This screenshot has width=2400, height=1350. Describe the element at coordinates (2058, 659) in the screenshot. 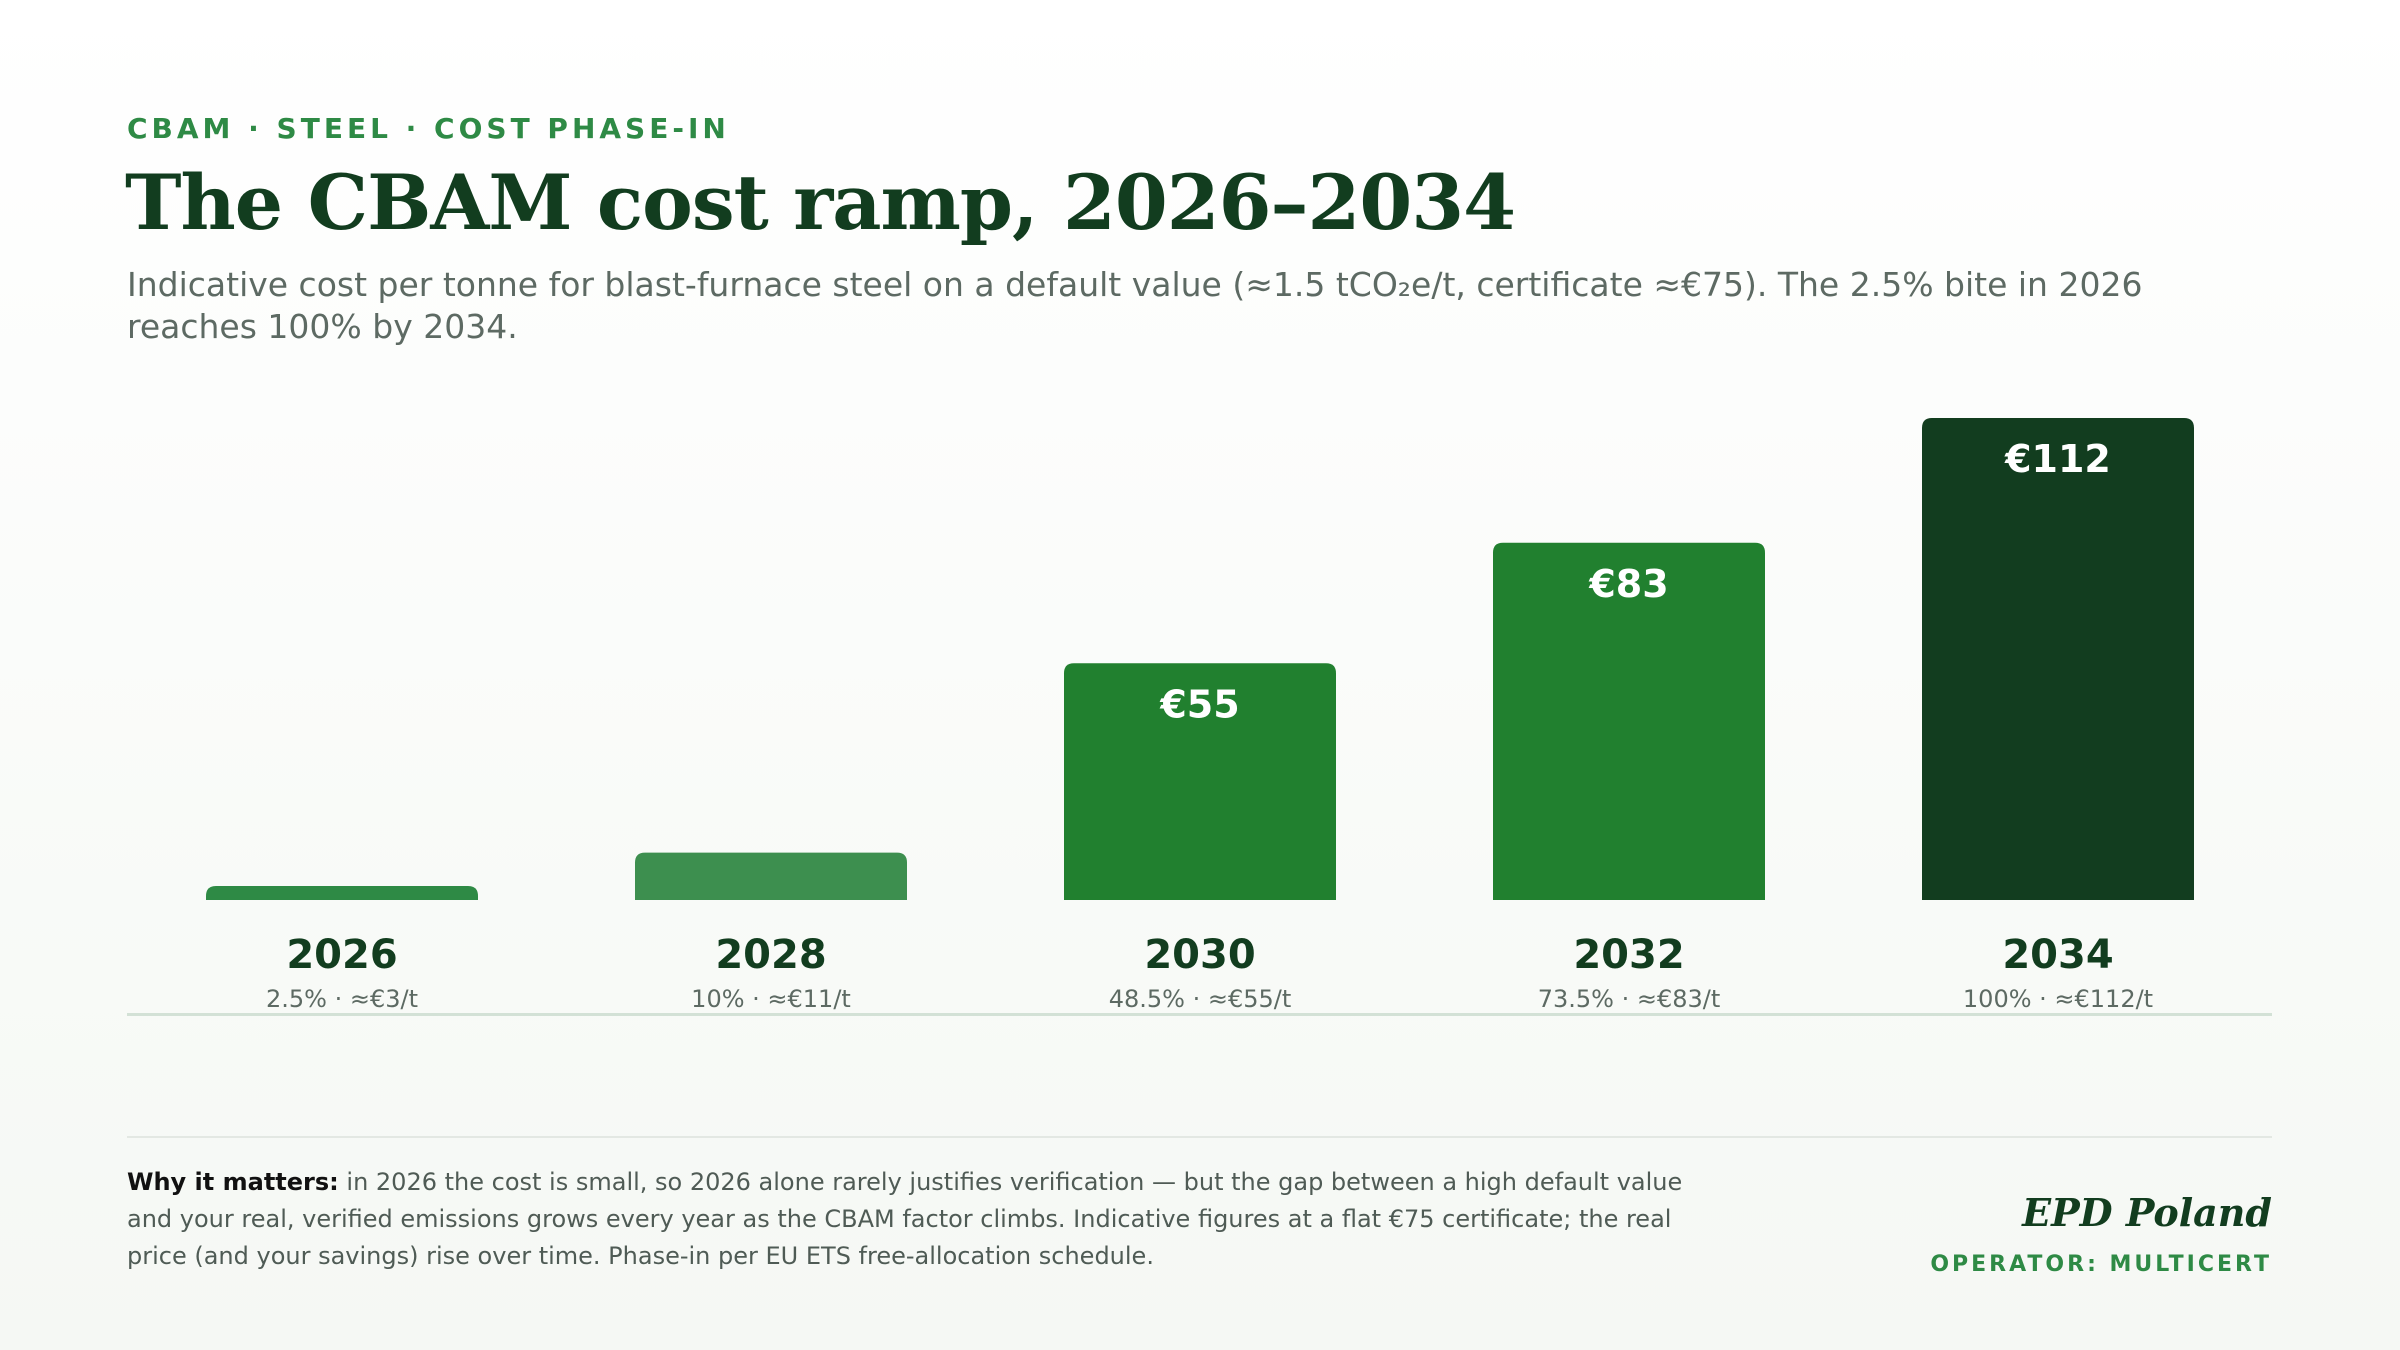

I see `bar-2034` at that location.